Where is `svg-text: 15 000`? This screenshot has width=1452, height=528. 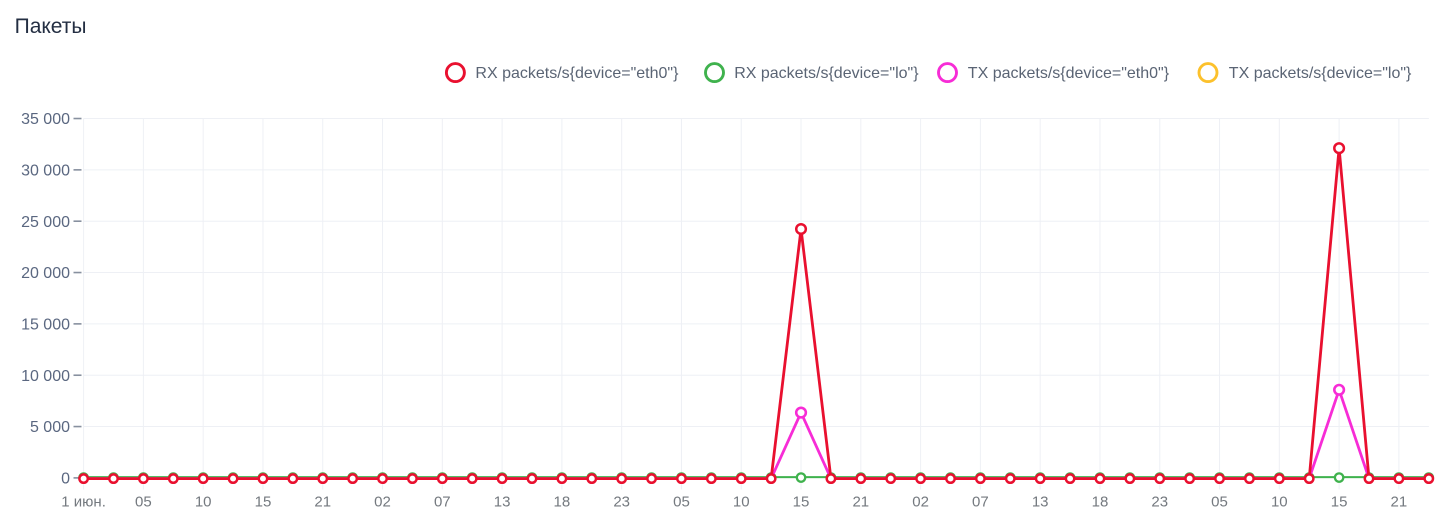
svg-text: 15 000 is located at coordinates (45, 324).